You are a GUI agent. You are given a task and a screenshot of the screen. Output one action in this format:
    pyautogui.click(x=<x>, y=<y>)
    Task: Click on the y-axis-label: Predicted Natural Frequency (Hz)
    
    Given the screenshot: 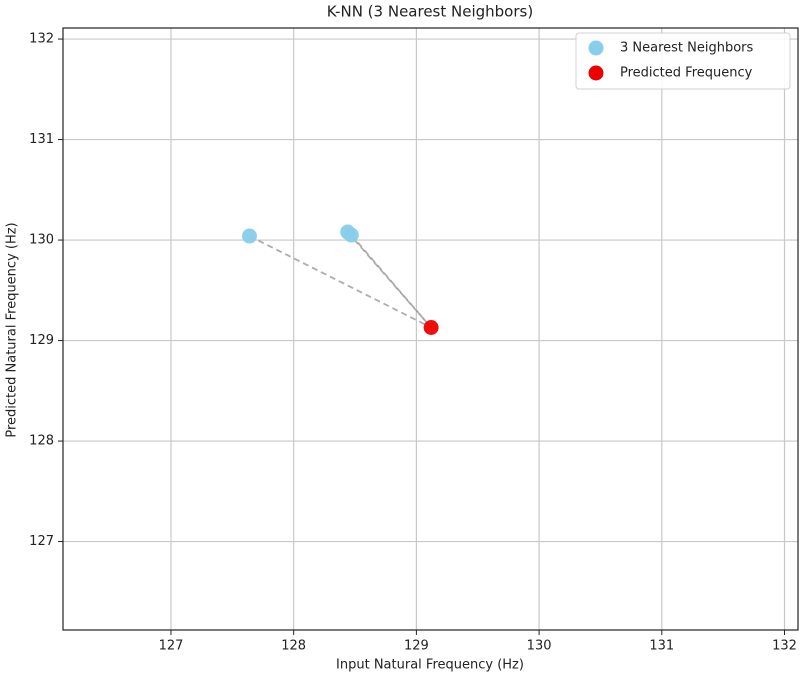 What is the action you would take?
    pyautogui.click(x=12, y=329)
    